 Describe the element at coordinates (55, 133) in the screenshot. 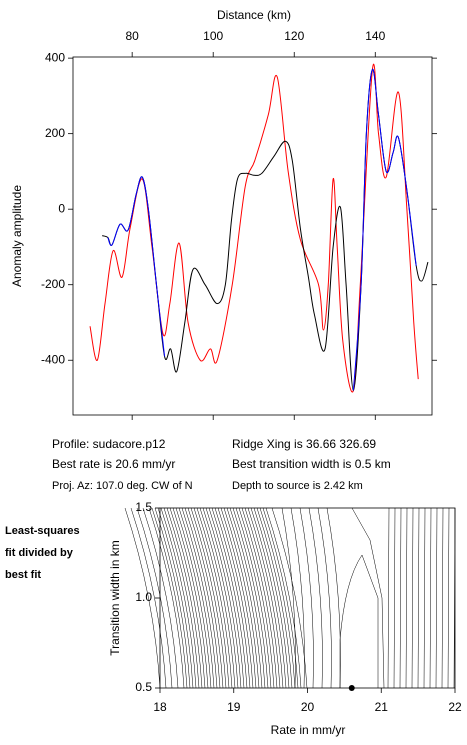

I see `y-tick-label: 200` at that location.